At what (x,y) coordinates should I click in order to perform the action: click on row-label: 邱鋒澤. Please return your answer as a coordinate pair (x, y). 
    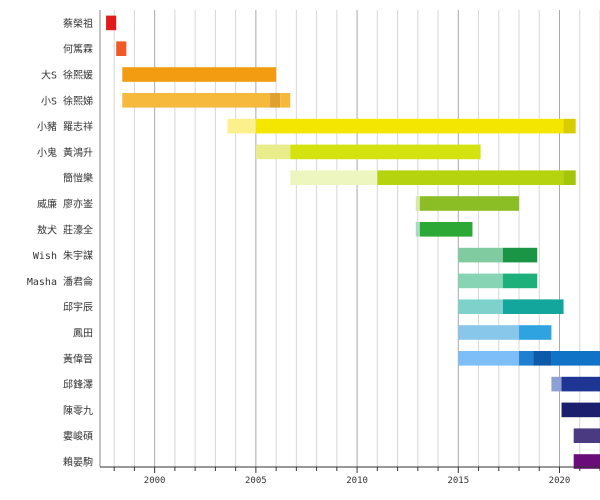
    Looking at the image, I should click on (78, 384).